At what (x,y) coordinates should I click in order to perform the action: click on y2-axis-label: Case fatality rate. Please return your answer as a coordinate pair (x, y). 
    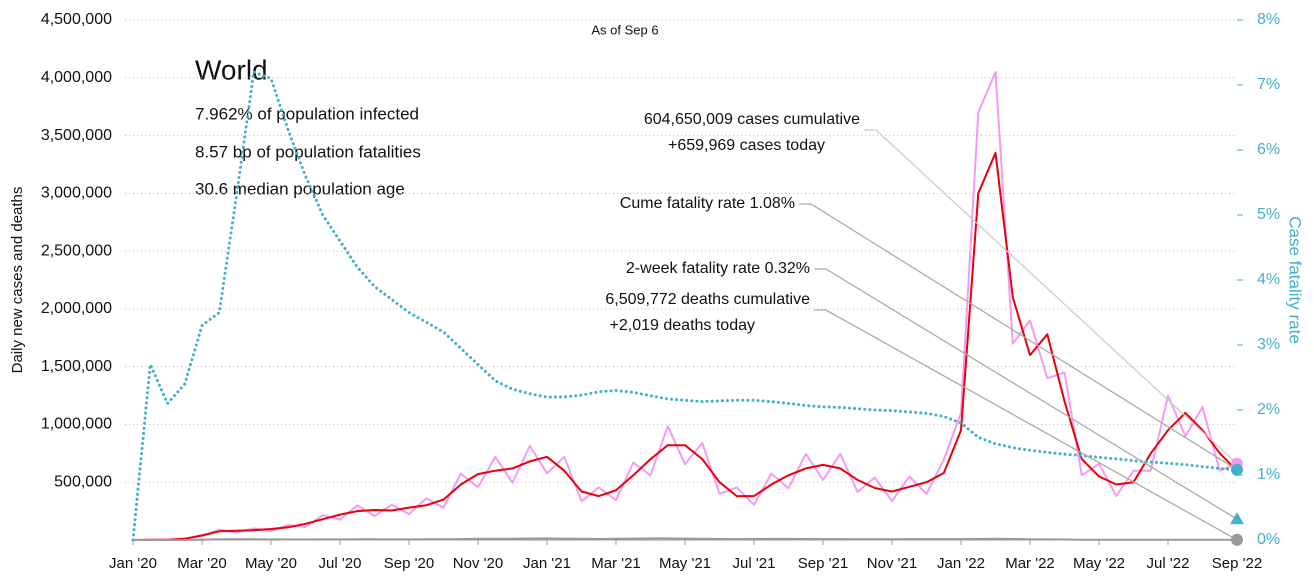
    Looking at the image, I should click on (1295, 280).